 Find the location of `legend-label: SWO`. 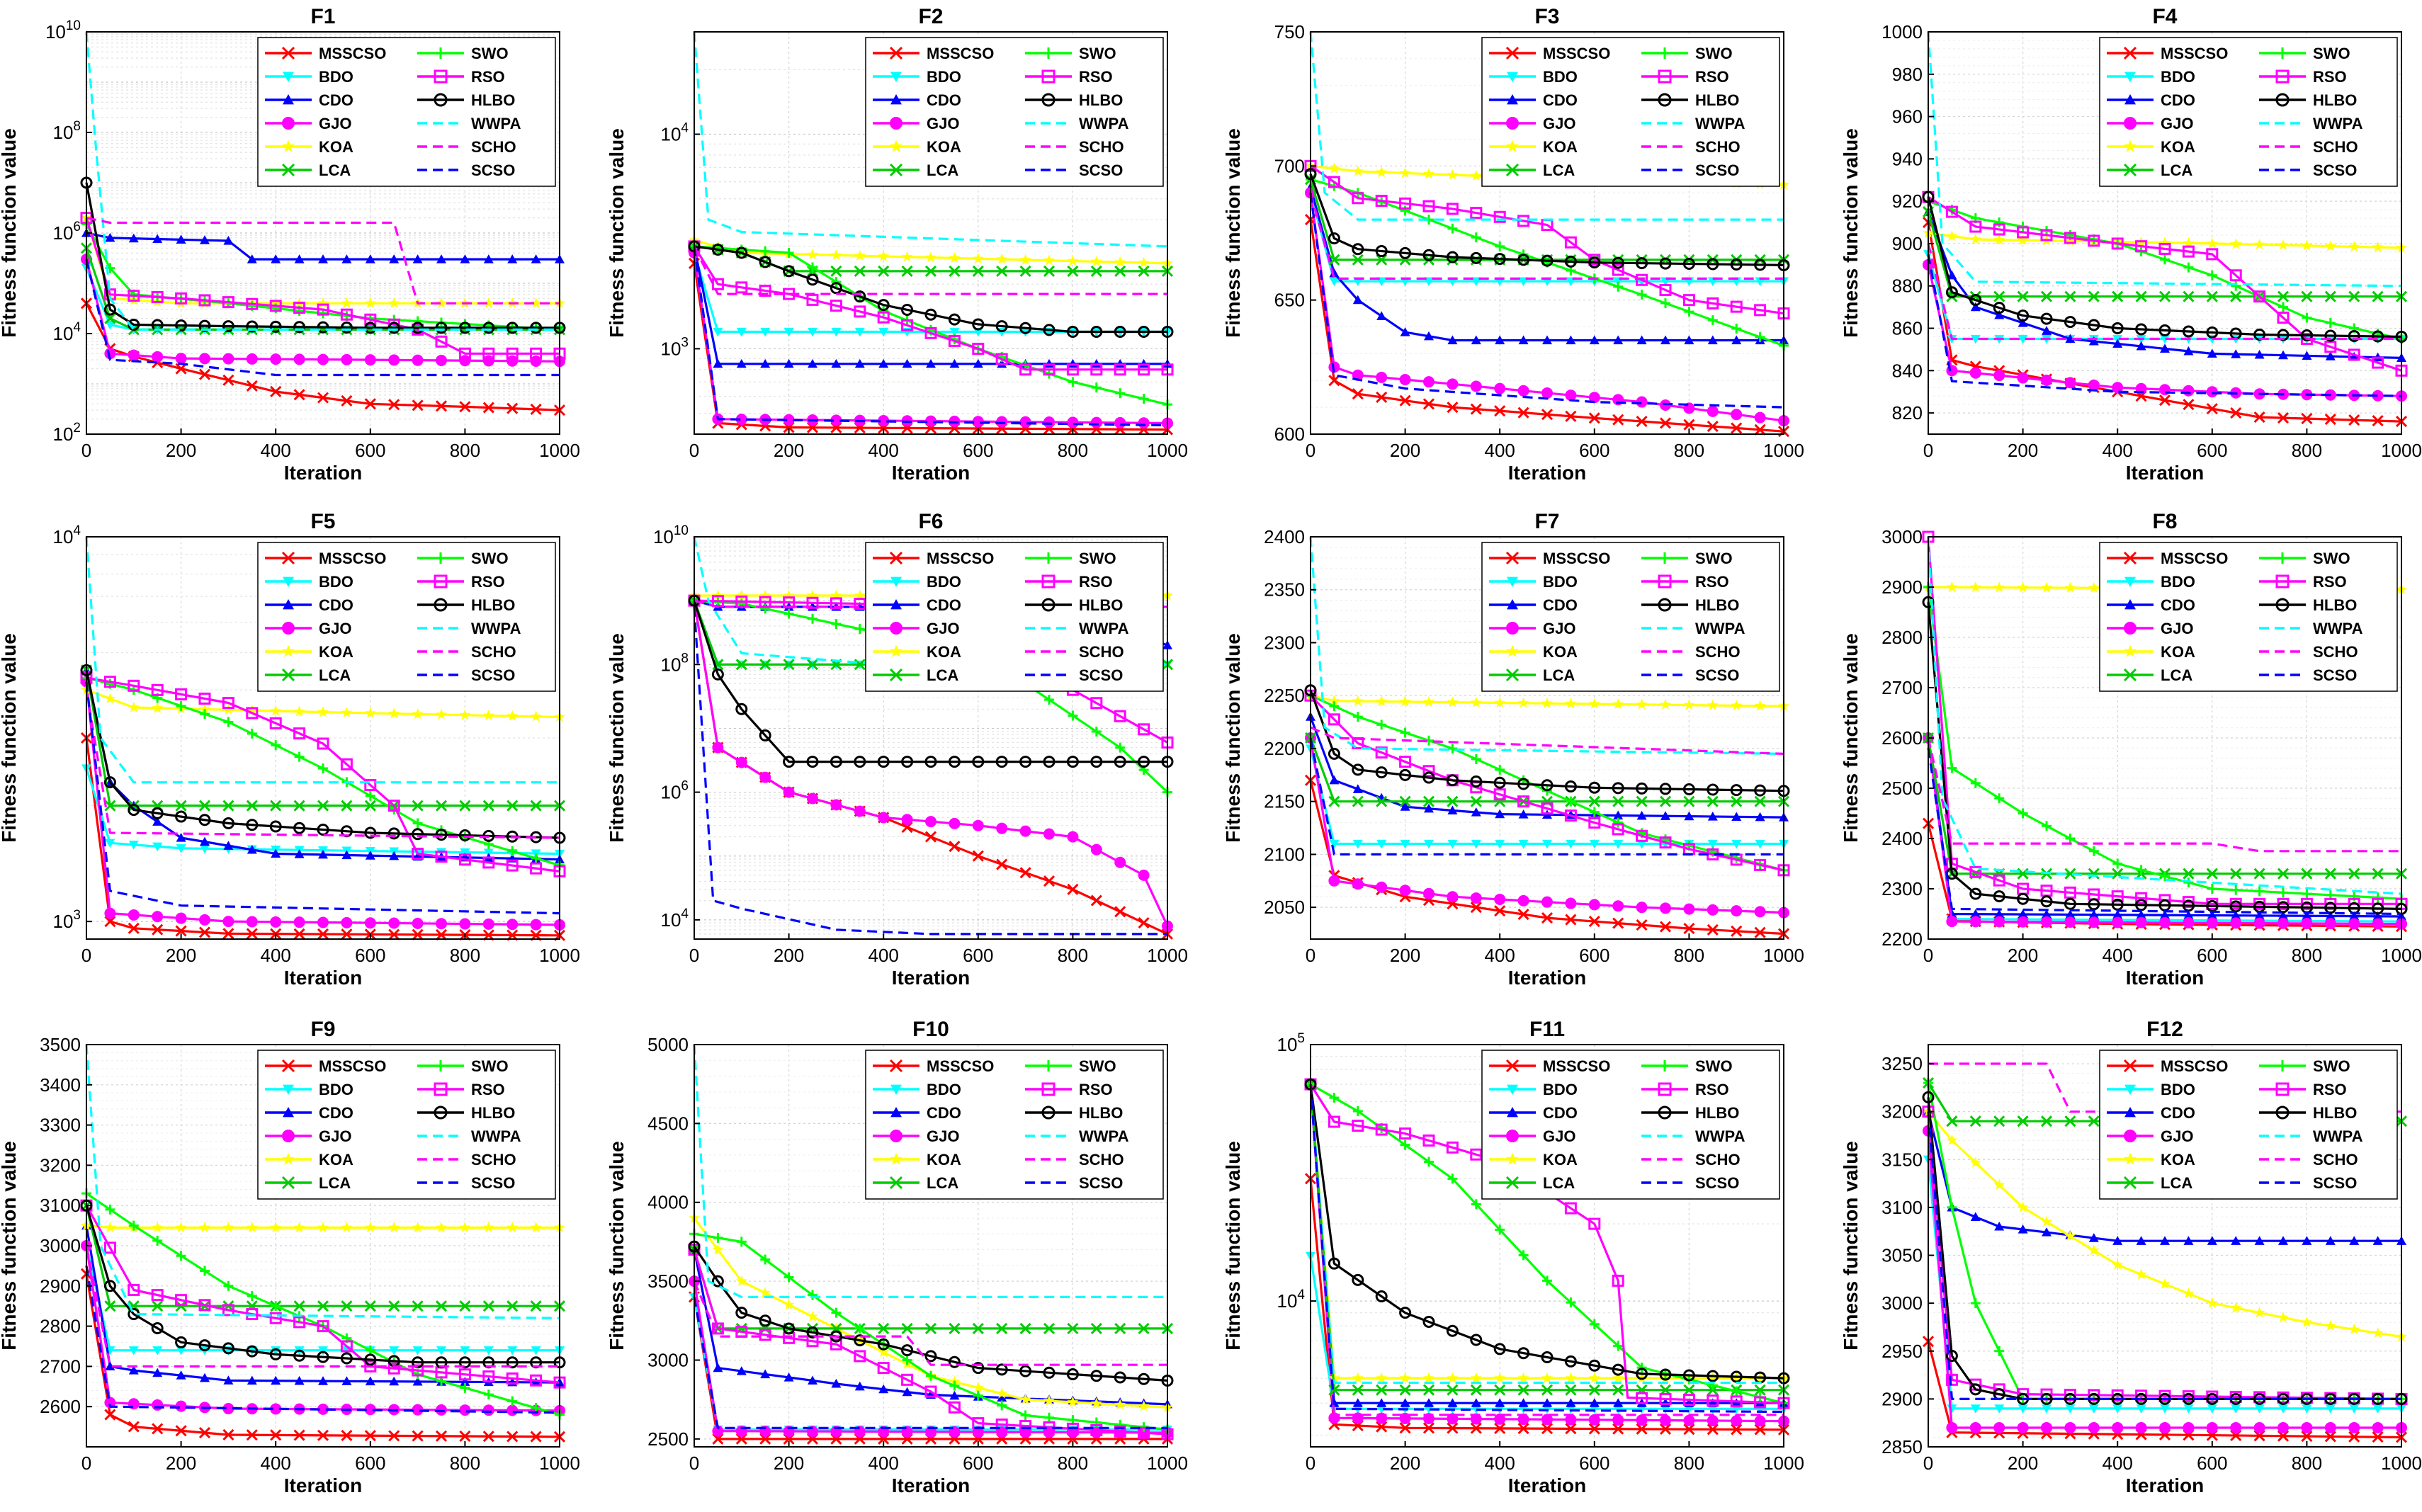

legend-label: SWO is located at coordinates (2331, 558).